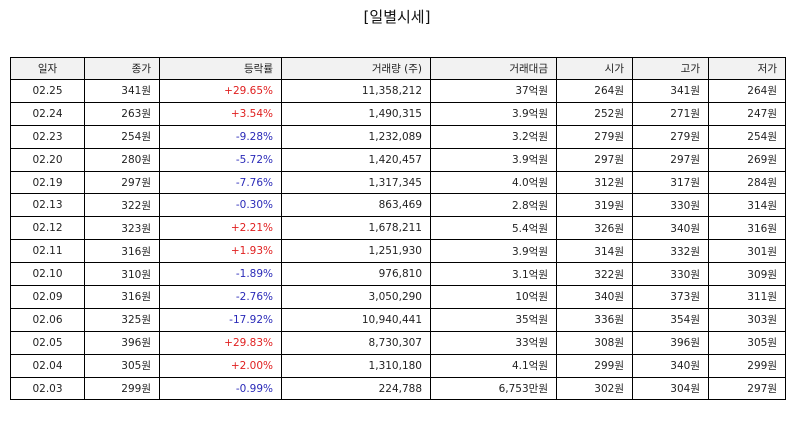 This screenshot has height=425, width=794. What do you see at coordinates (122, 319) in the screenshot?
I see `cell-close: 325원` at bounding box center [122, 319].